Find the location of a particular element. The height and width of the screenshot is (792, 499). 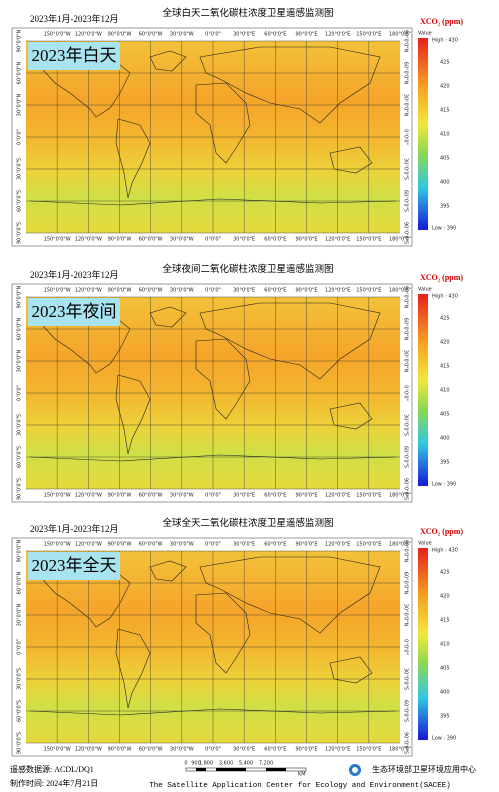

badge: 2023年白天 is located at coordinates (74, 55).